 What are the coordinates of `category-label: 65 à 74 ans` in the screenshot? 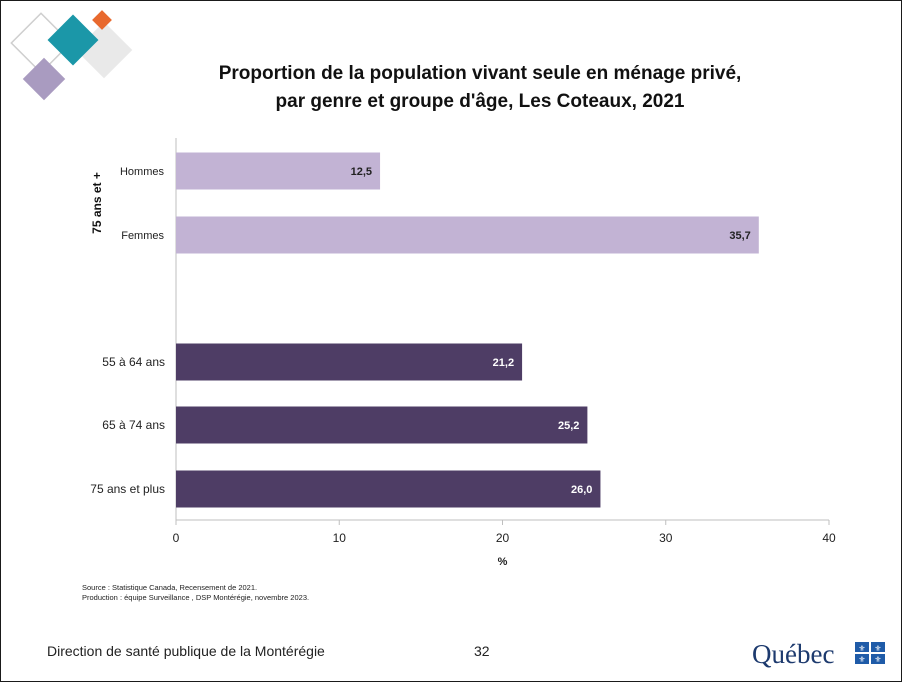 It's located at (133, 425).